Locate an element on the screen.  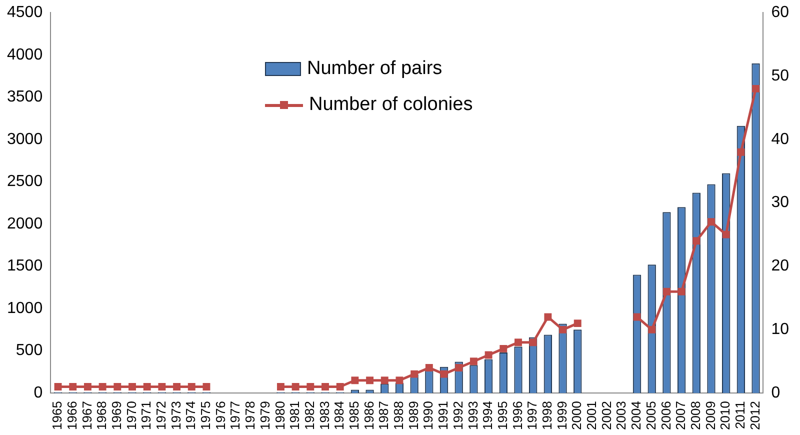
x-tick-label: 1971 is located at coordinates (146, 415).